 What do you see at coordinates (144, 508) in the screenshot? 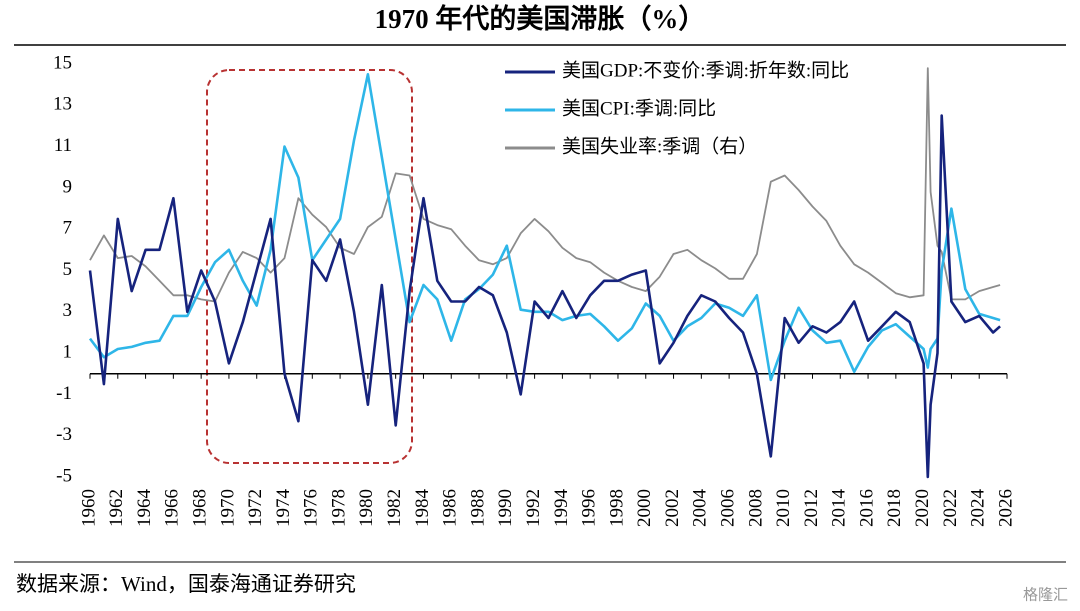
I see `x-tick-label: 1964` at bounding box center [144, 508].